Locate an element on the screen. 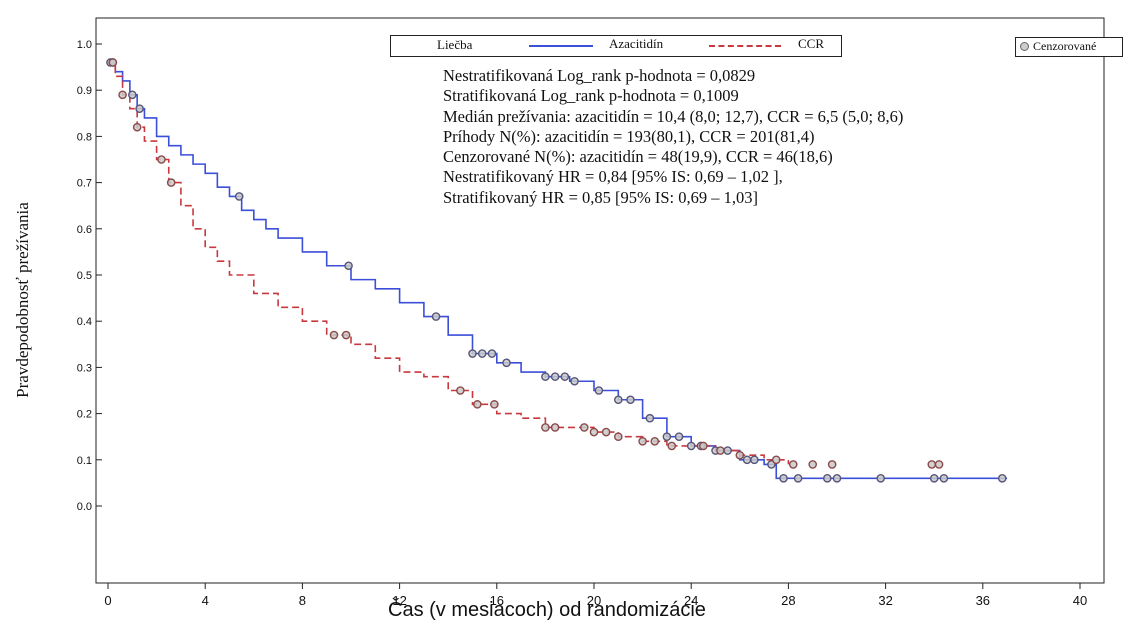 This screenshot has width=1124, height=629. censored-marker-azacitidín-33 is located at coordinates (934, 478).